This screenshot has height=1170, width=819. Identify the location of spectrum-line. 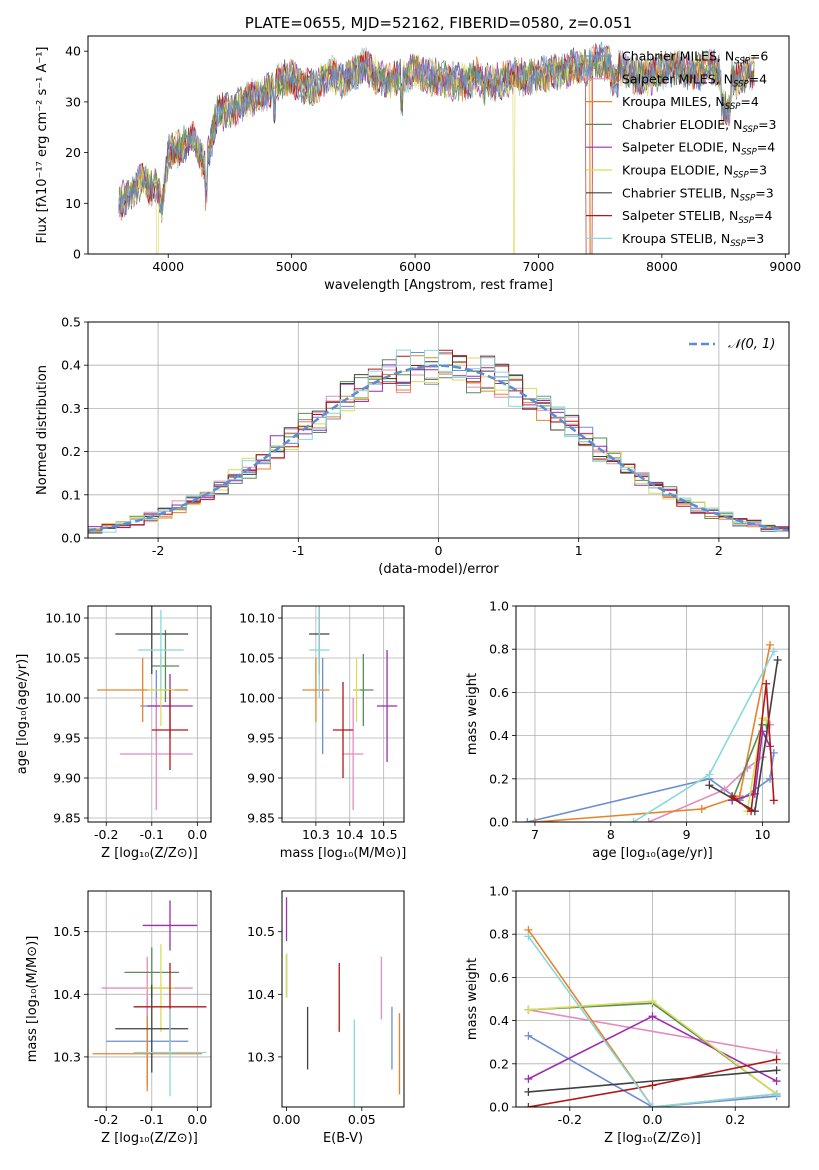
(436, 132).